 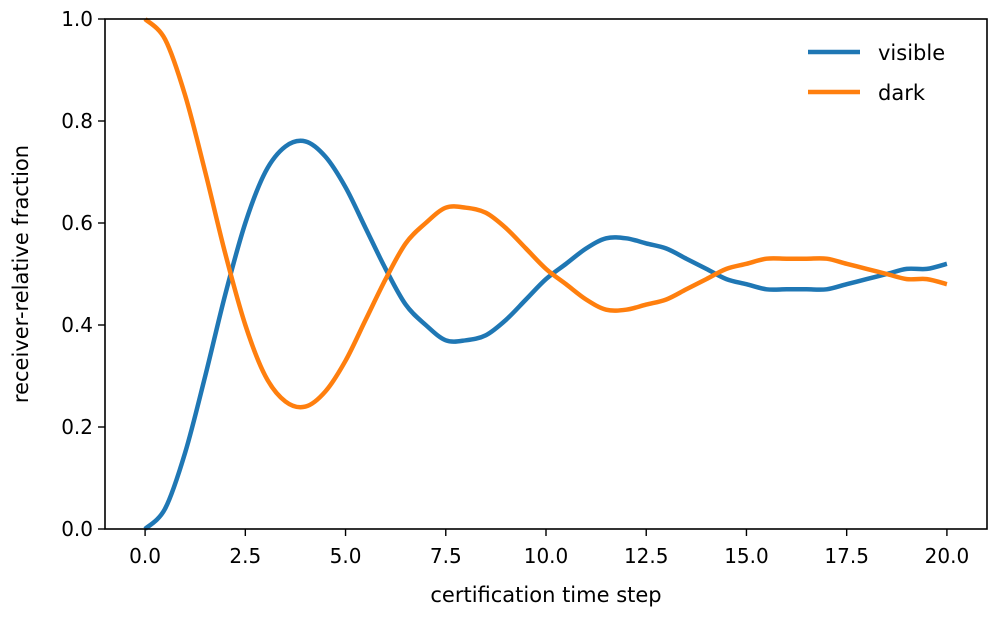 I want to click on y-tick-label: 0.0, so click(x=77, y=529).